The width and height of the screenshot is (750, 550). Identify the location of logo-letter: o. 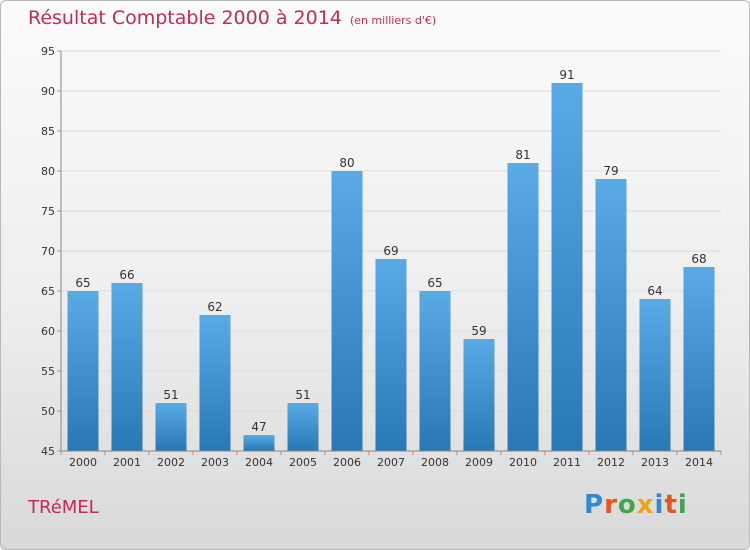
(627, 505).